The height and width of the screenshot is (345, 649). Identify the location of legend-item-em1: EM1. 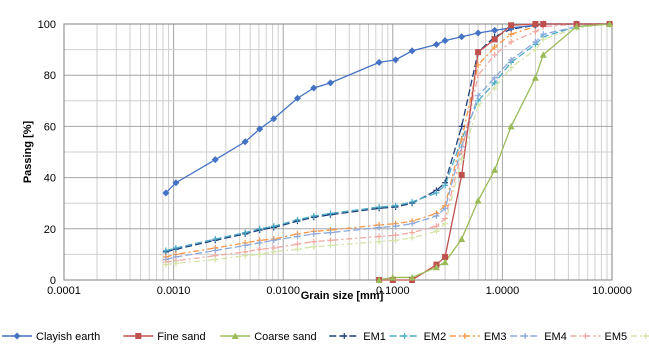
(357, 337).